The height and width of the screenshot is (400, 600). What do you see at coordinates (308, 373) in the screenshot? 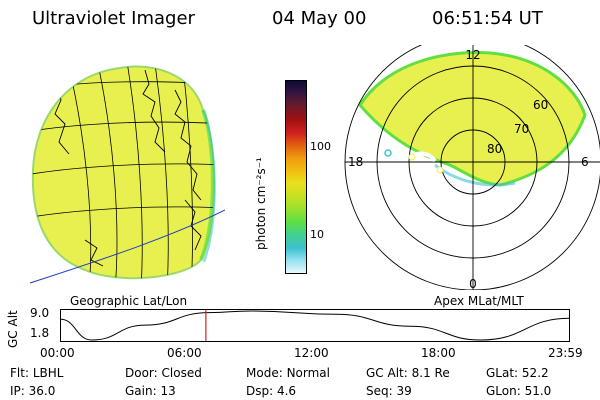
I see `mode-value: Normal` at bounding box center [308, 373].